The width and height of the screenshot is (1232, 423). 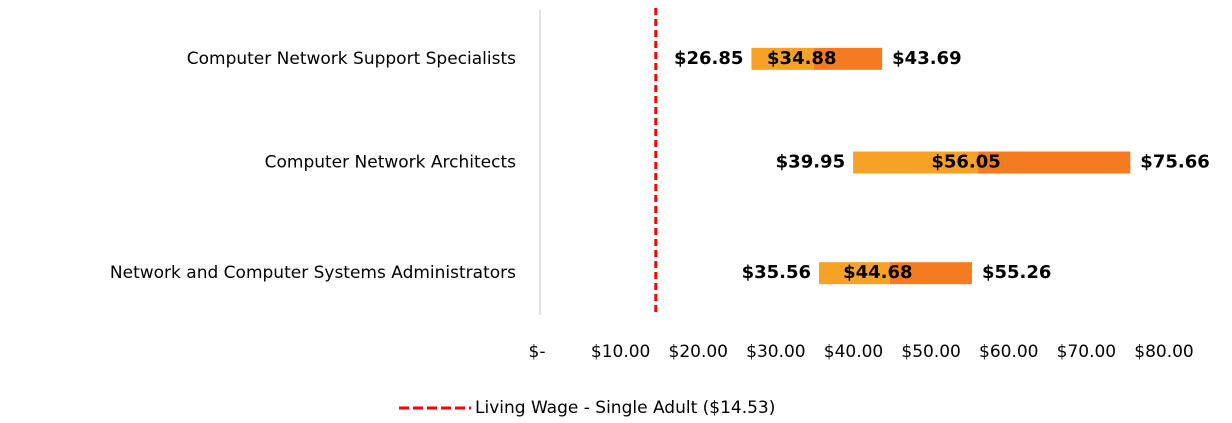 I want to click on x-tick-label: $40.00, so click(x=853, y=352).